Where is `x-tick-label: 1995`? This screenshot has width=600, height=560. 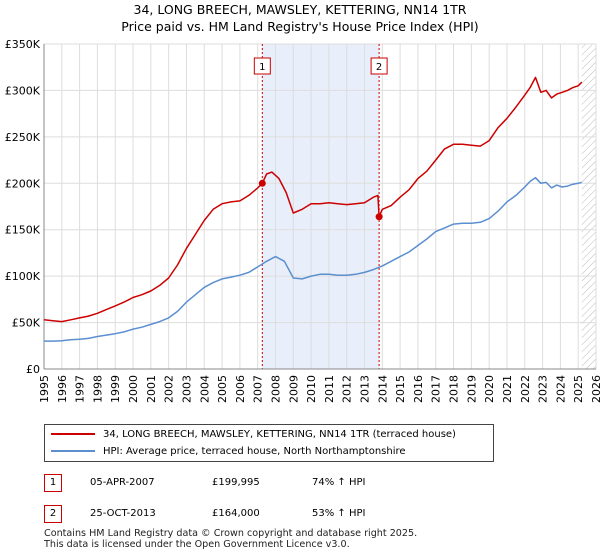 x-tick-label: 1995 is located at coordinates (44, 389).